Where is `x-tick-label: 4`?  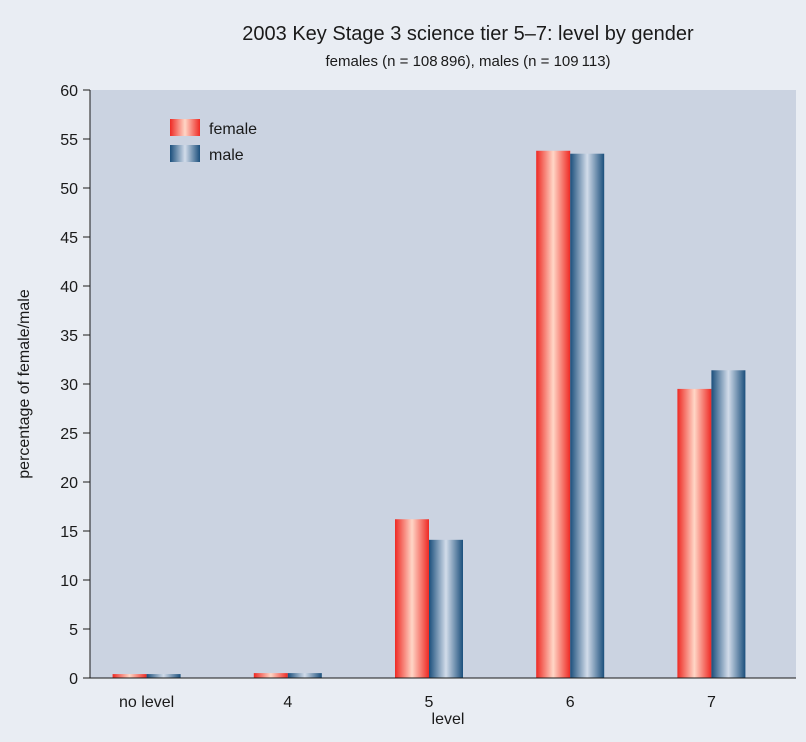
x-tick-label: 4 is located at coordinates (287, 702).